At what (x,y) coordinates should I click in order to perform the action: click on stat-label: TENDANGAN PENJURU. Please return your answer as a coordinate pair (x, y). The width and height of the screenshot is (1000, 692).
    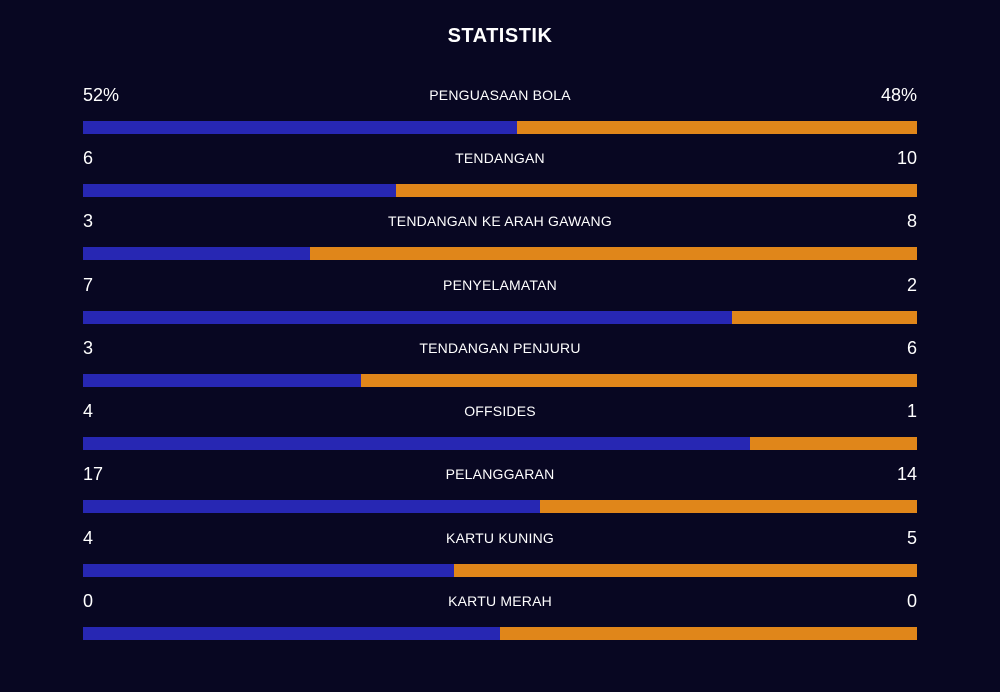
    Looking at the image, I should click on (500, 348).